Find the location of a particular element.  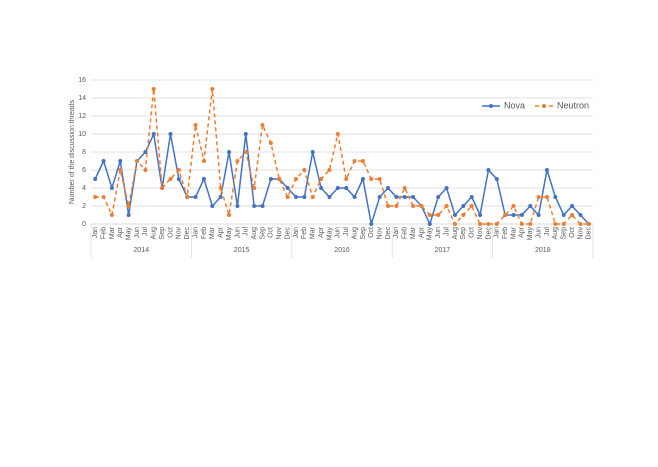

y-tick-label: 8 is located at coordinates (84, 152).